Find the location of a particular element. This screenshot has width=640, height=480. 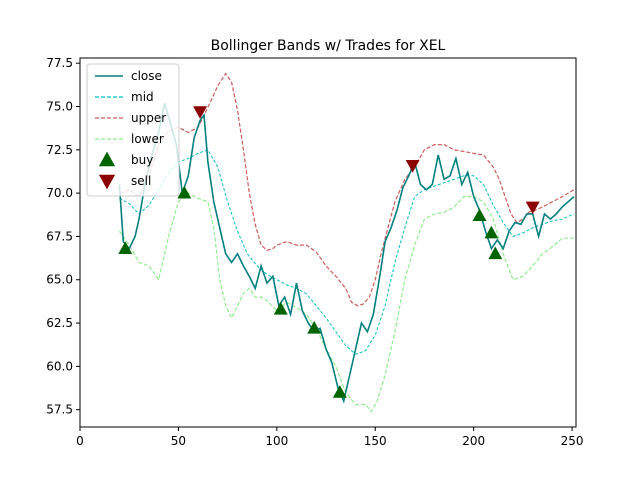

x-tick-label: 0 is located at coordinates (80, 441).